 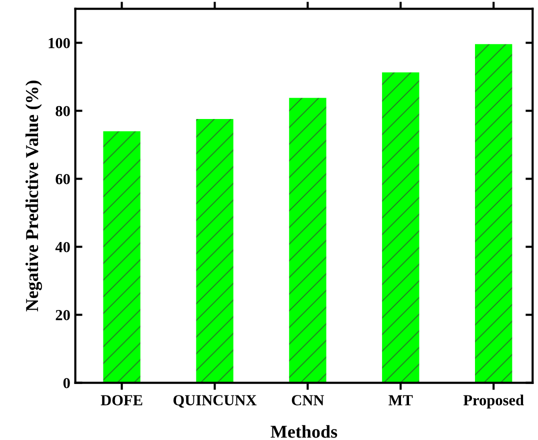 I want to click on y-tick-label: 40, so click(x=62, y=247).